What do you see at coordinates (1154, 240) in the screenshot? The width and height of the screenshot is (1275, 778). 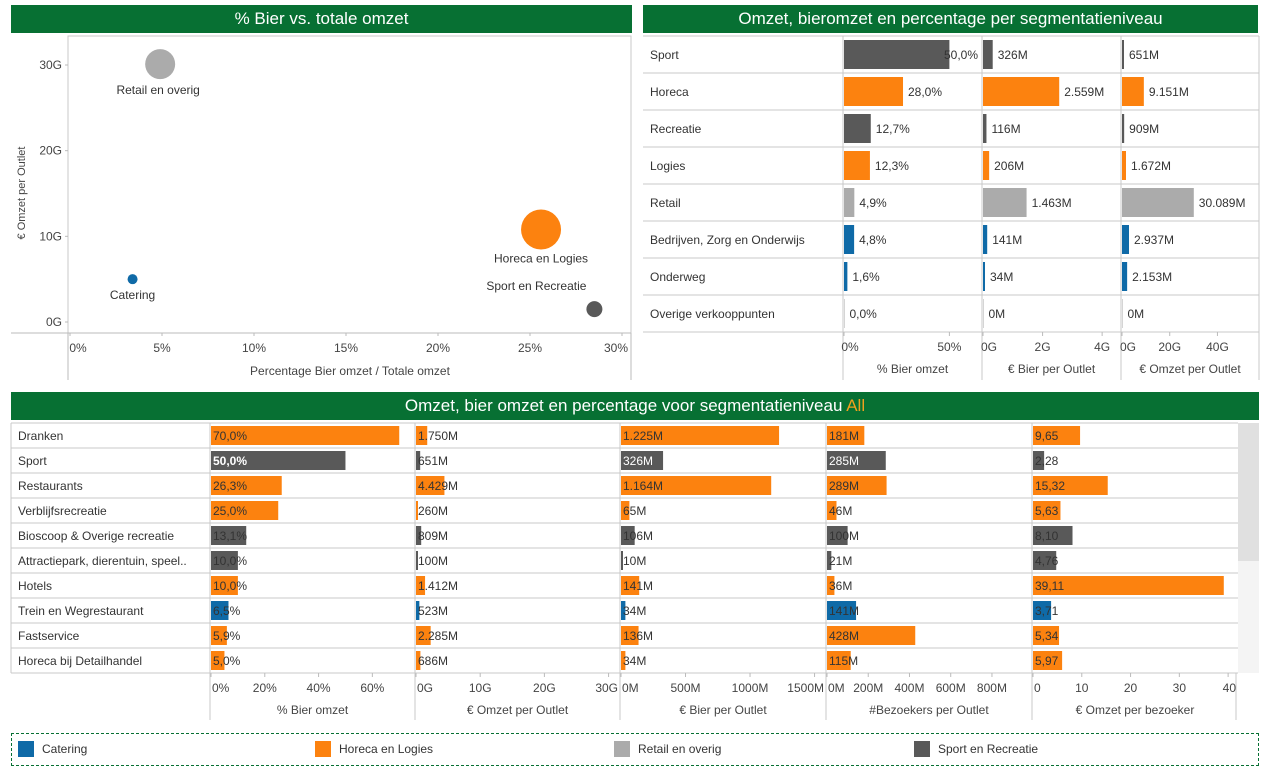 I see `bar-value-label: 2.937M` at bounding box center [1154, 240].